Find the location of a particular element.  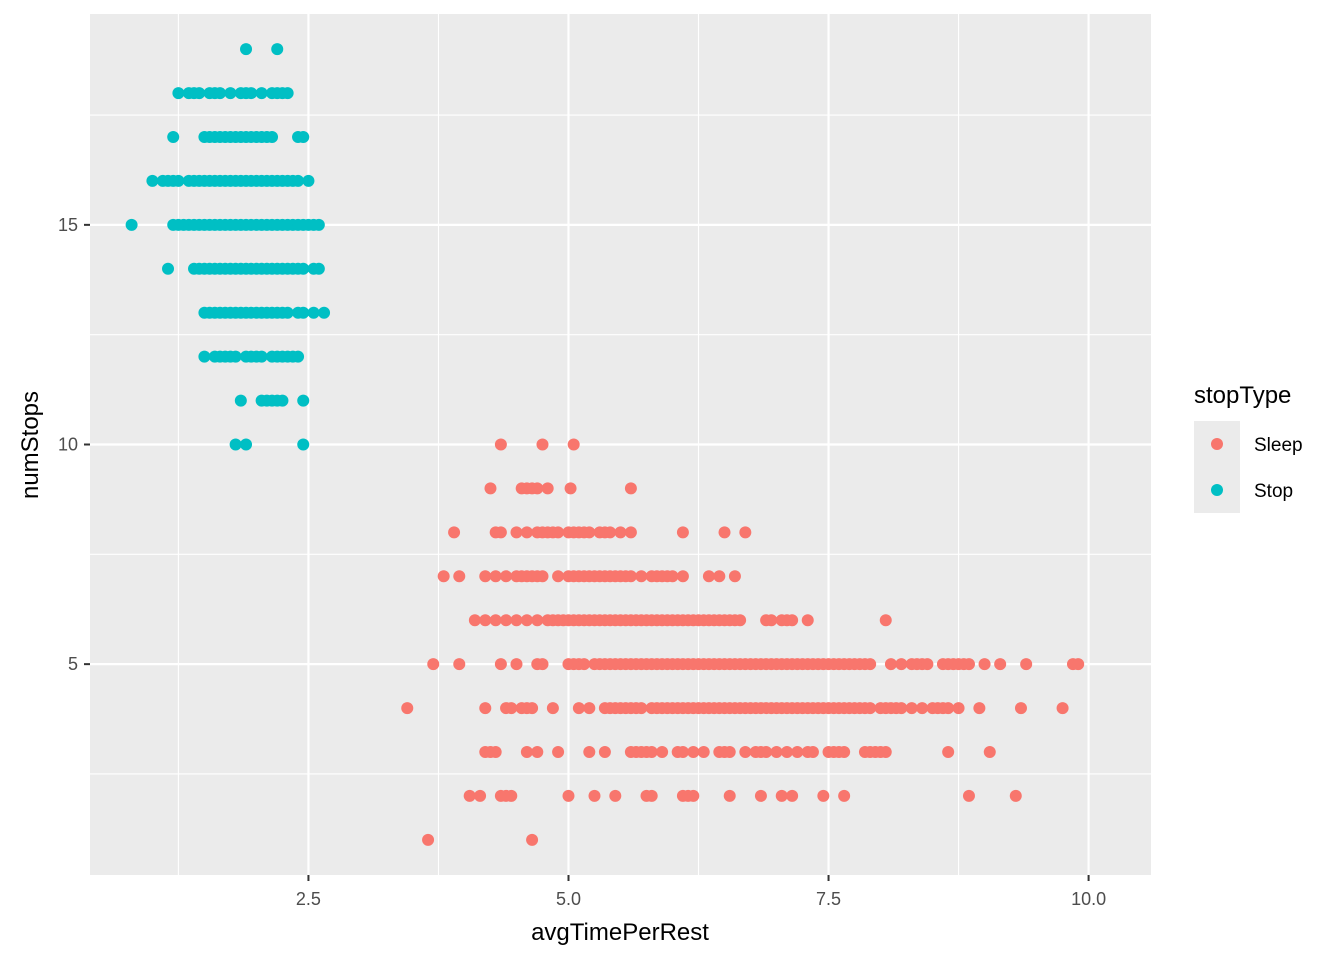

y-axis: 5 10 15 is located at coordinates (74, 444).